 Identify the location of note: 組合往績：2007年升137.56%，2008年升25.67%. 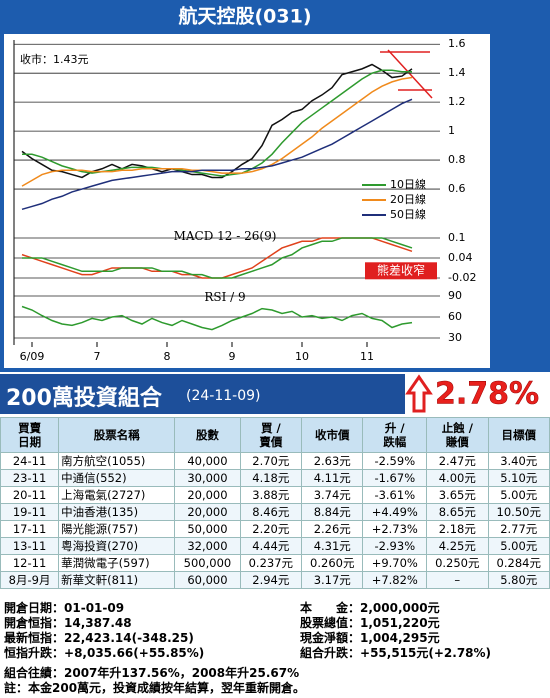
(152, 673).